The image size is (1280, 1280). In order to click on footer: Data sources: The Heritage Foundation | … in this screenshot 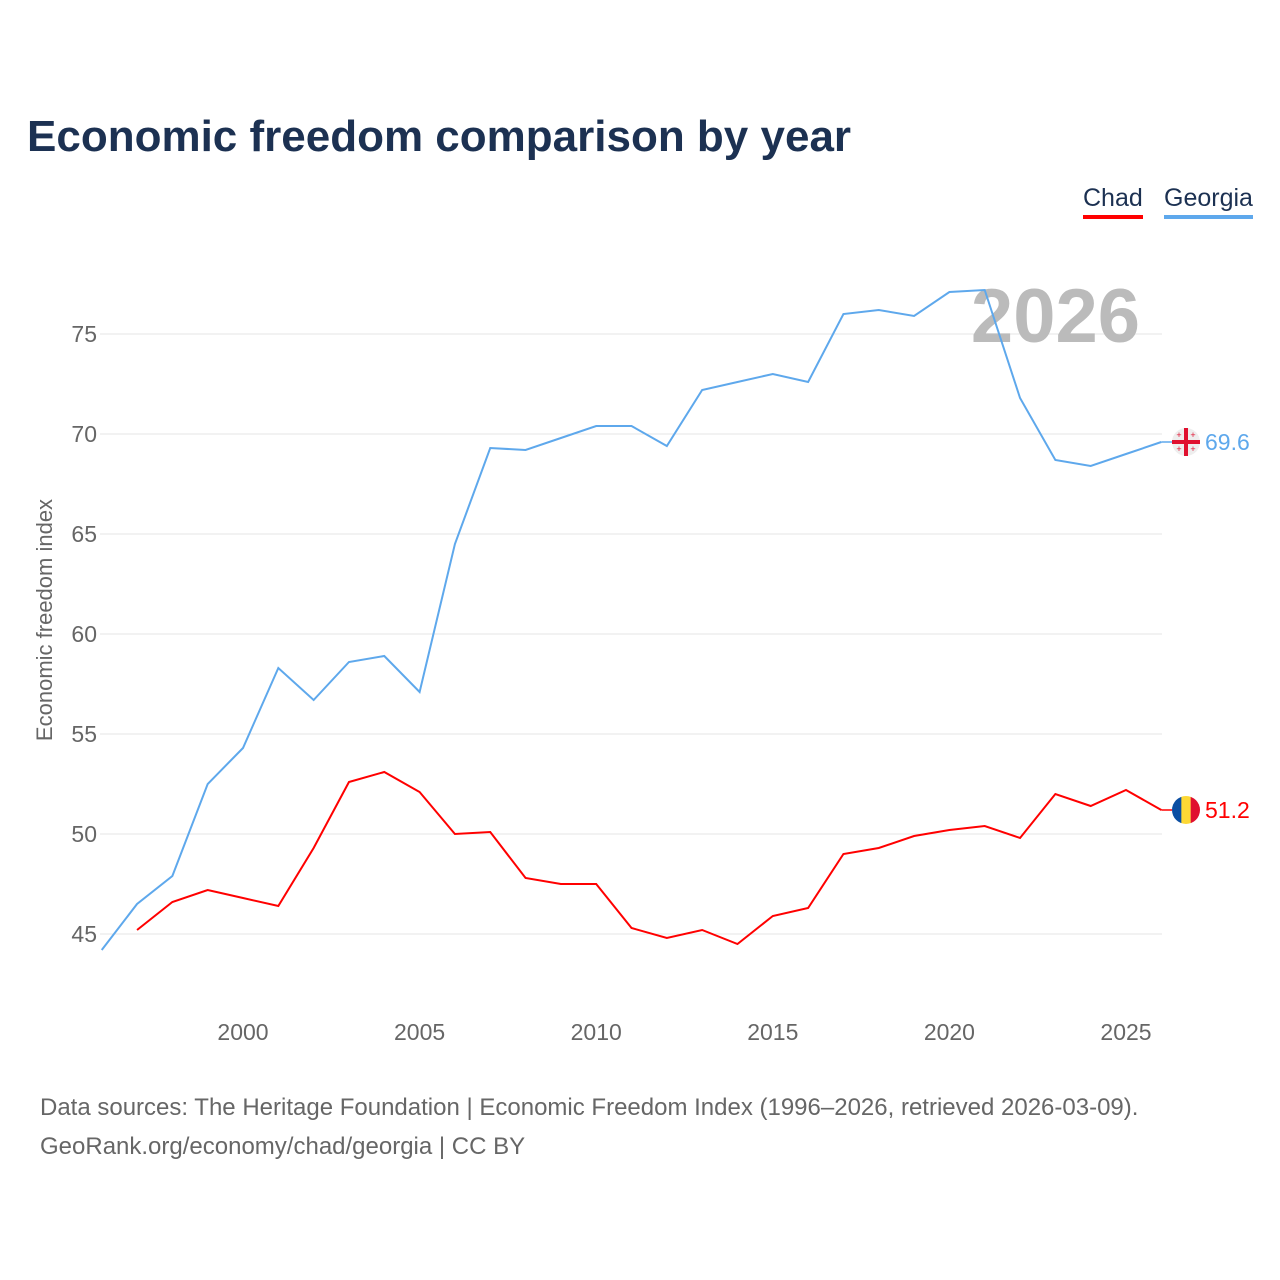, I will do `click(589, 1127)`.